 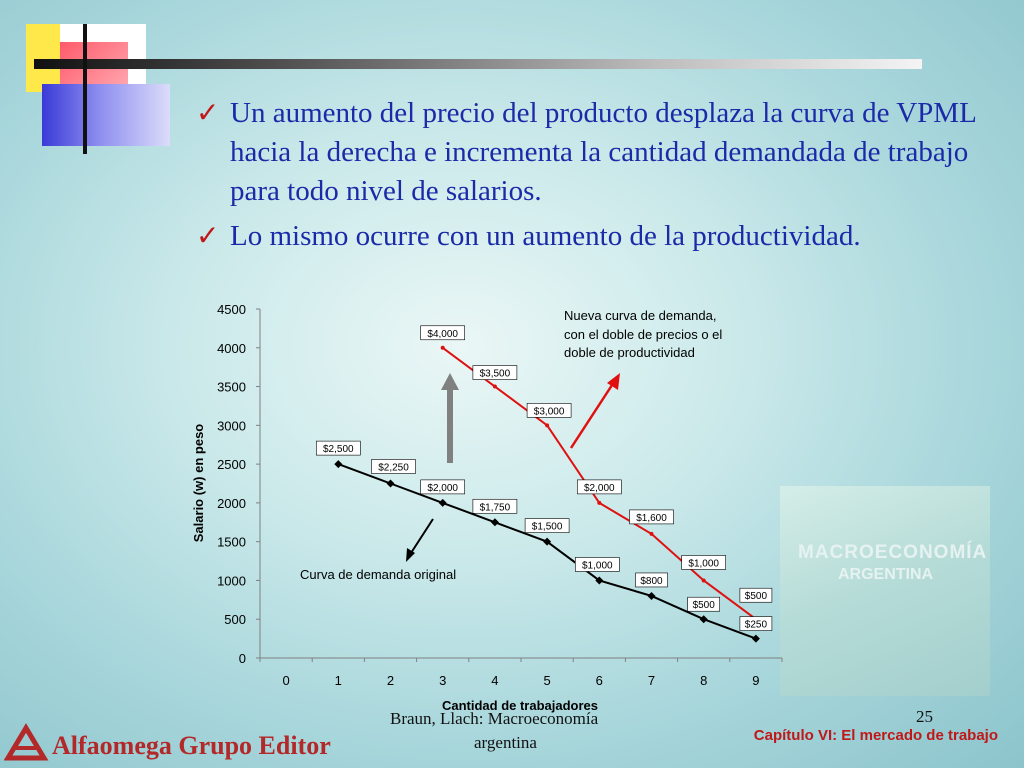 I want to click on y-tick-label: 4500, so click(x=231, y=309).